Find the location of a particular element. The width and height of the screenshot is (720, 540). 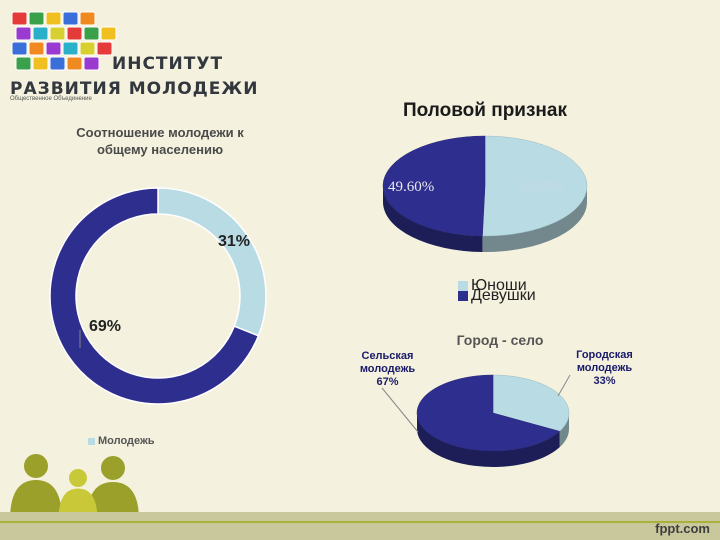

city-leader-rural is located at coordinates (400, 410).